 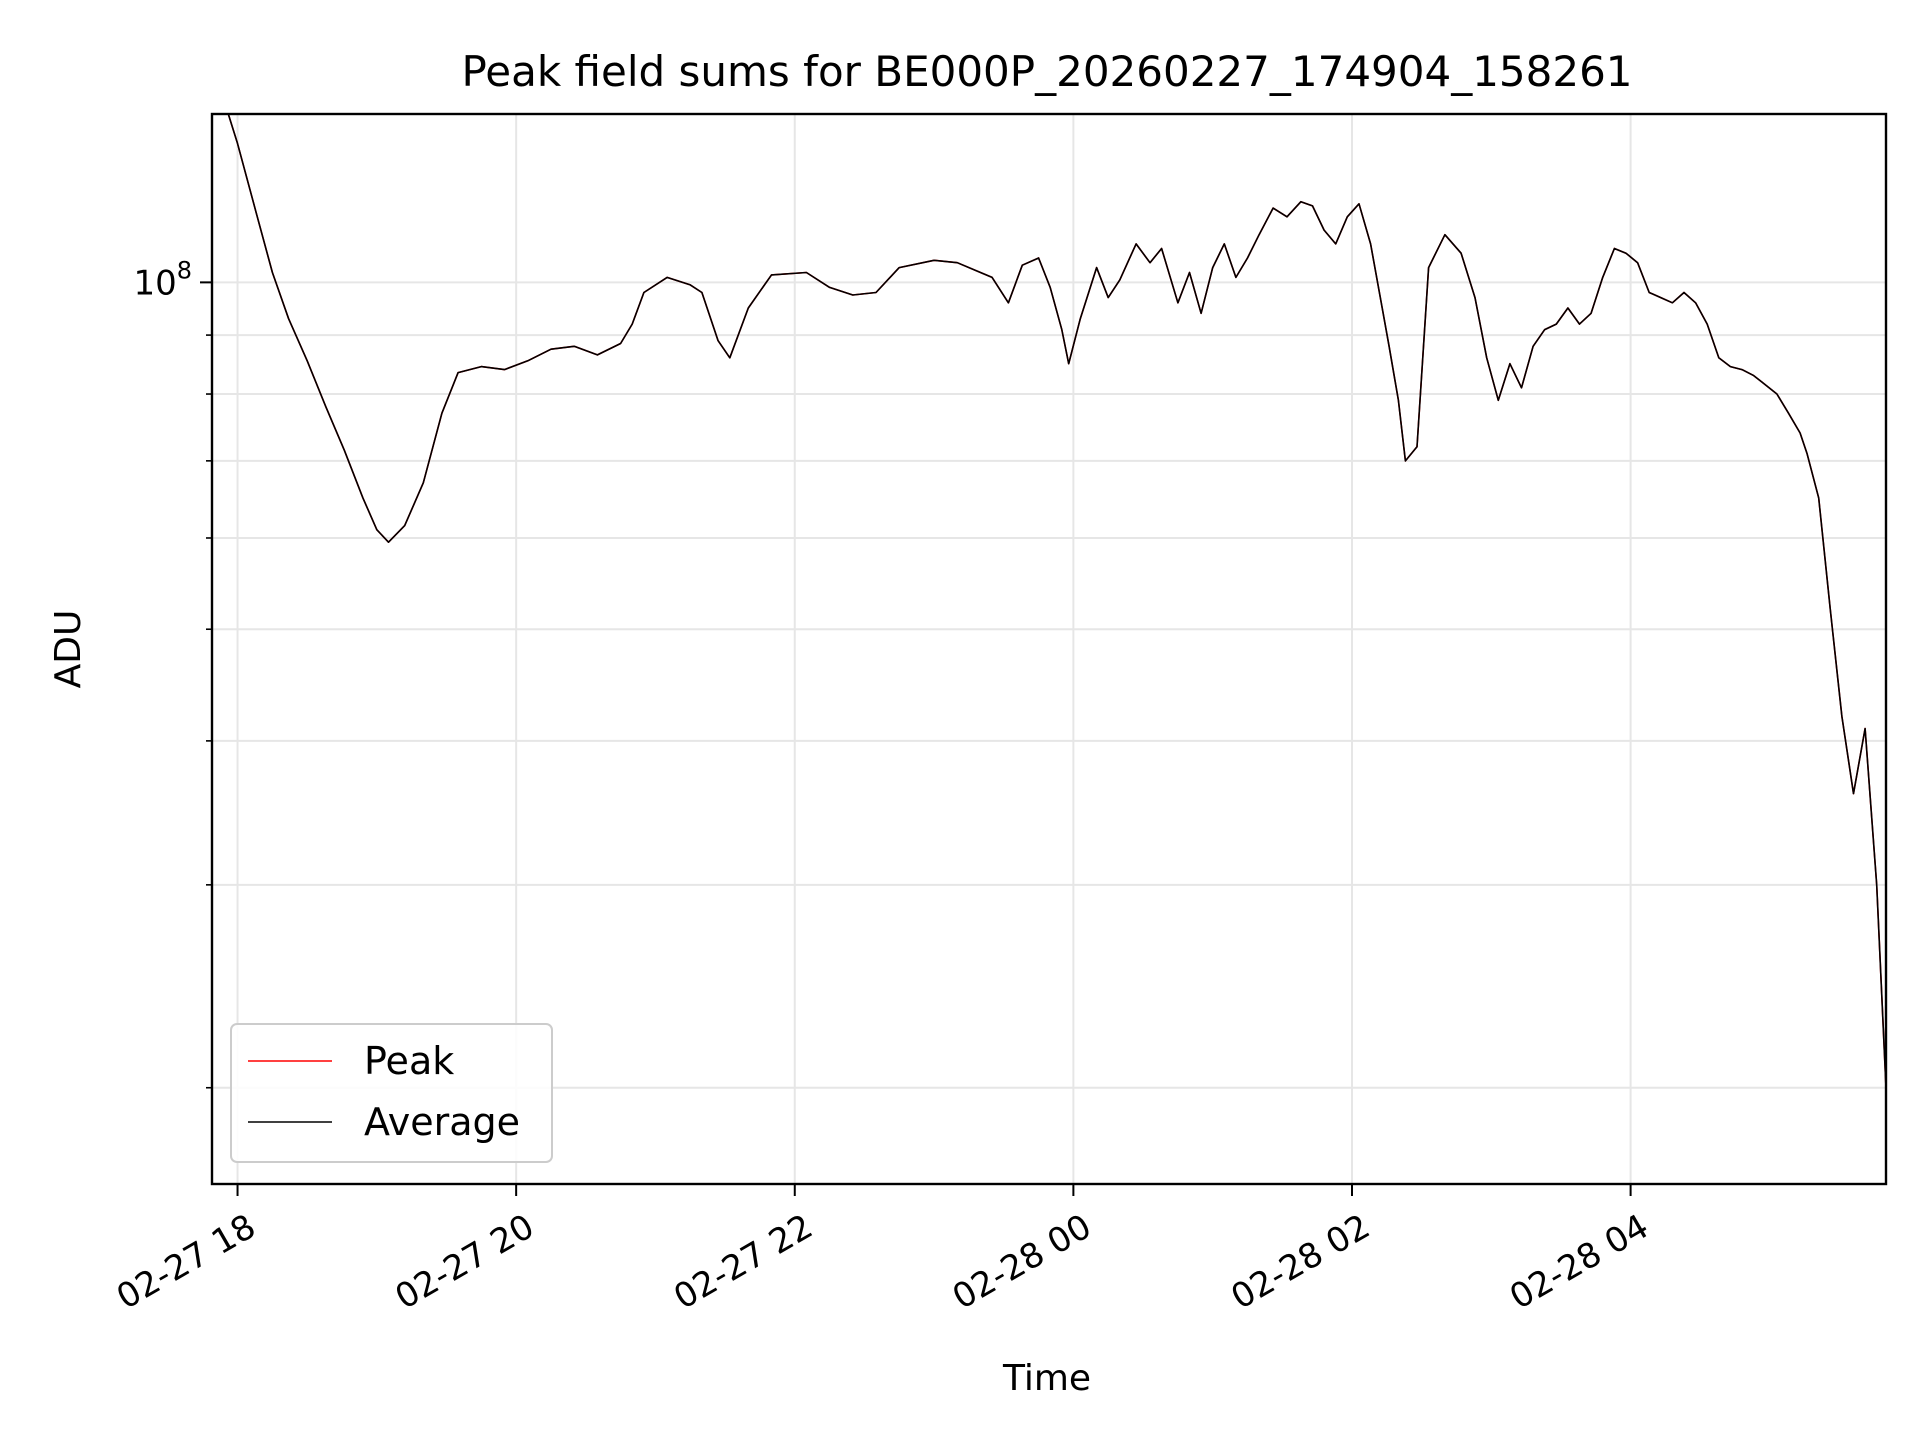 I want to click on legend-box, so click(x=391, y=1093).